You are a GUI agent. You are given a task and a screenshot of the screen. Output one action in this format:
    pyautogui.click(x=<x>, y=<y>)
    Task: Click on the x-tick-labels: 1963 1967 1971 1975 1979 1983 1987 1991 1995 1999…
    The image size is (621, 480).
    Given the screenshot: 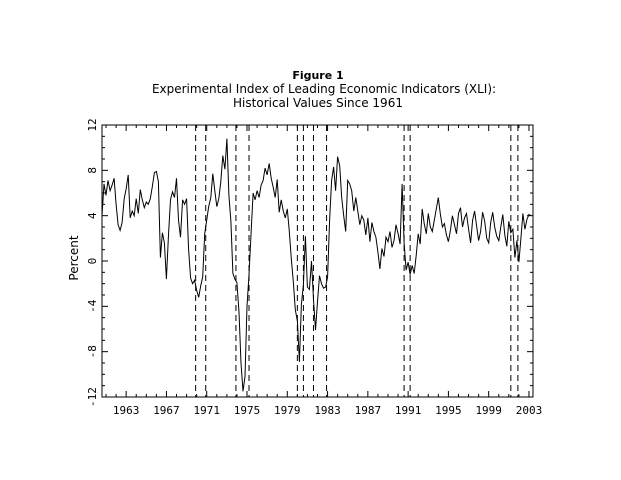 What is the action you would take?
    pyautogui.click(x=327, y=410)
    